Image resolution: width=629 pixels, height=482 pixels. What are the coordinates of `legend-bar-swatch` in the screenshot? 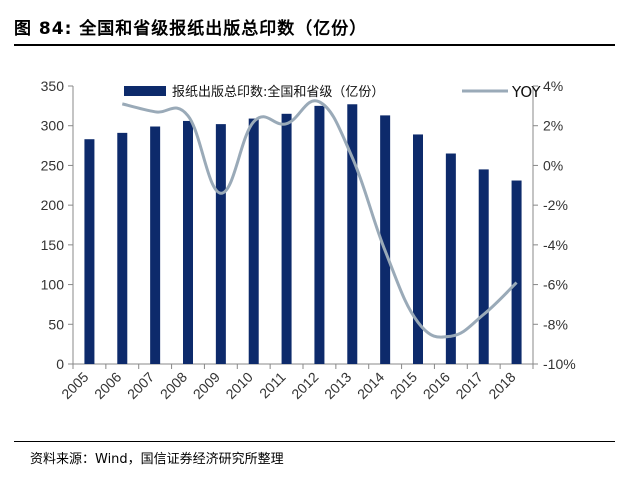 It's located at (145, 91).